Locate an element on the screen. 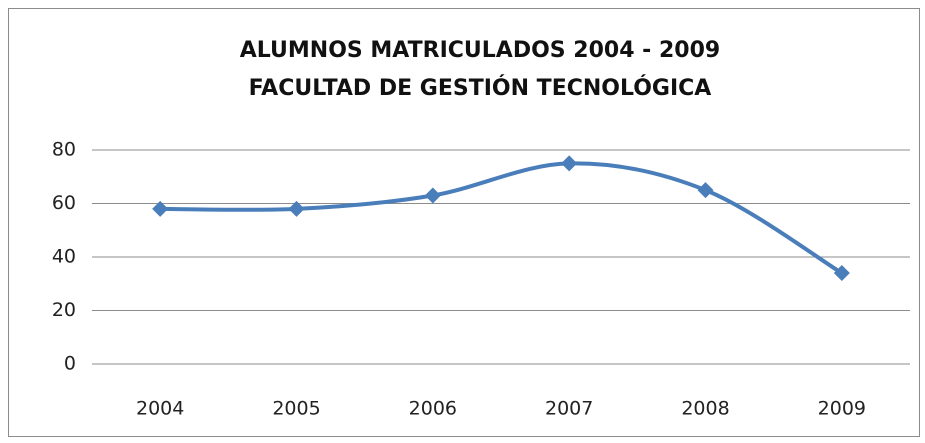 The height and width of the screenshot is (443, 925). y-tick-label: 60 is located at coordinates (64, 203).